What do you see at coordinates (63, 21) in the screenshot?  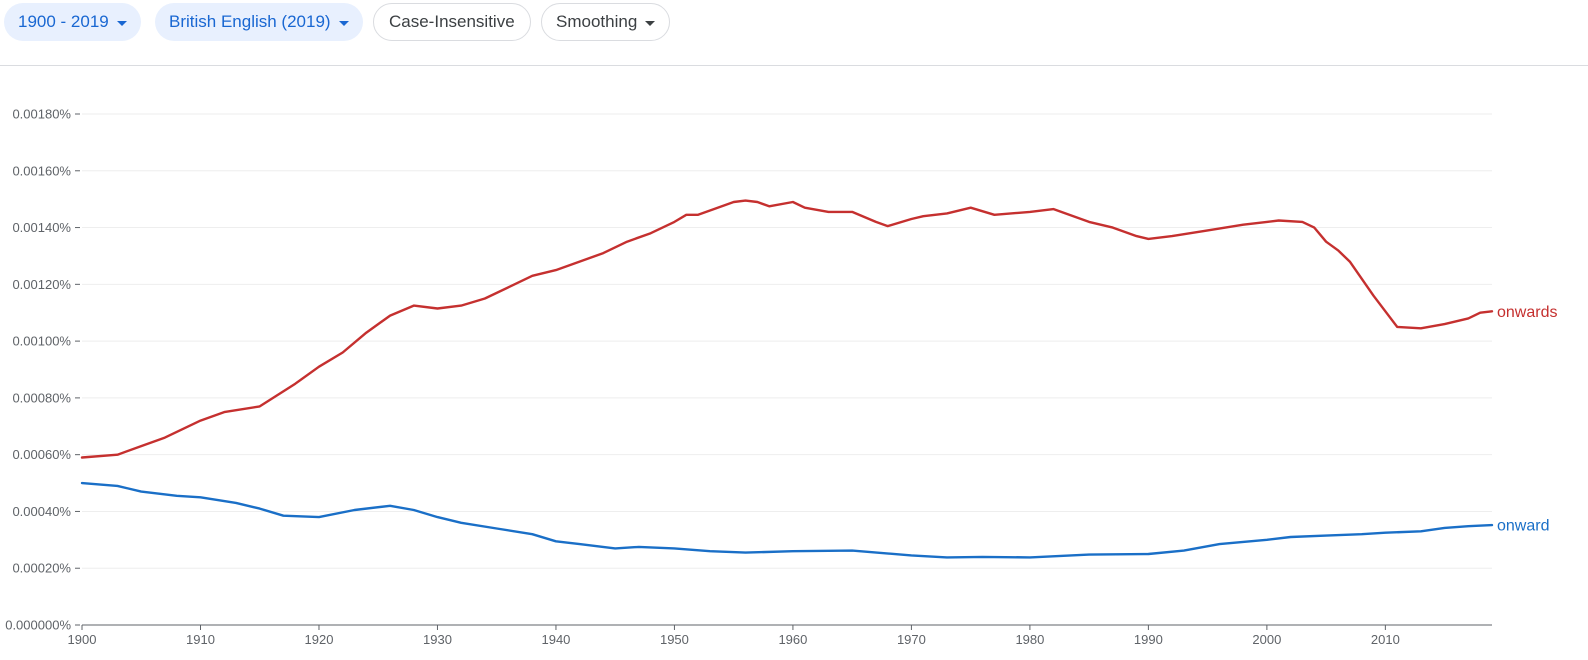 I see `year-range-label: 1900 - 2019` at bounding box center [63, 21].